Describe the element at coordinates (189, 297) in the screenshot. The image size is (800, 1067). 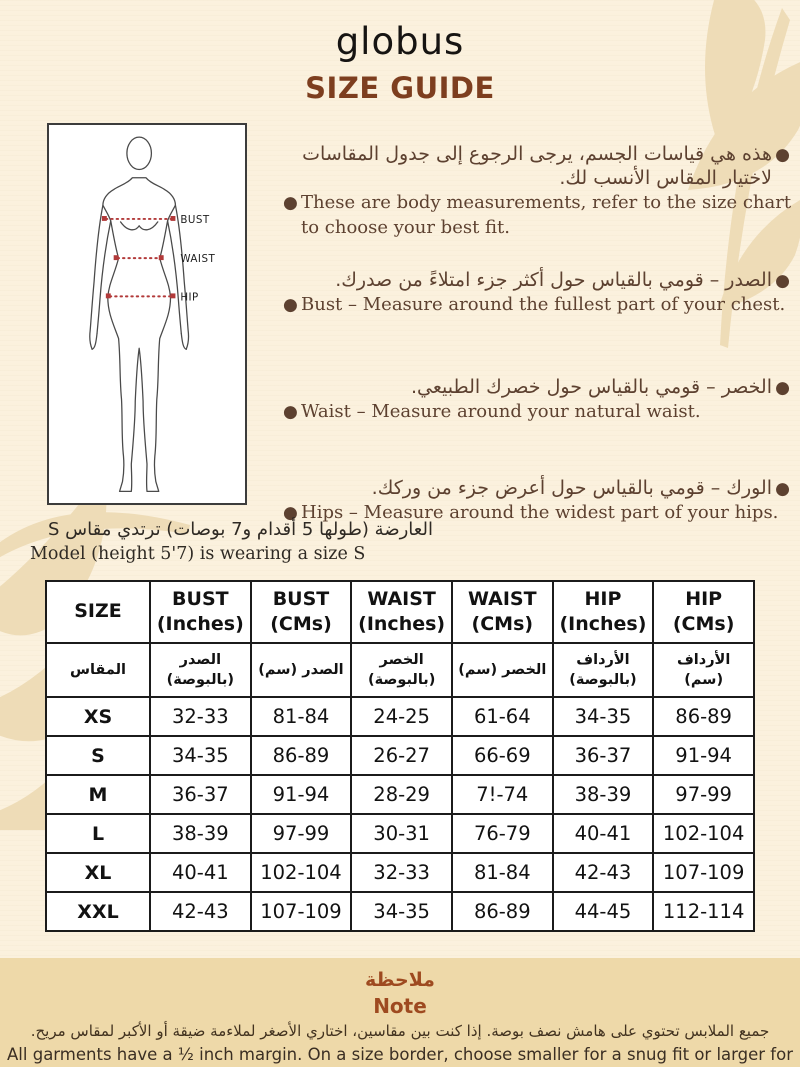
I see `hip-label: HIP` at that location.